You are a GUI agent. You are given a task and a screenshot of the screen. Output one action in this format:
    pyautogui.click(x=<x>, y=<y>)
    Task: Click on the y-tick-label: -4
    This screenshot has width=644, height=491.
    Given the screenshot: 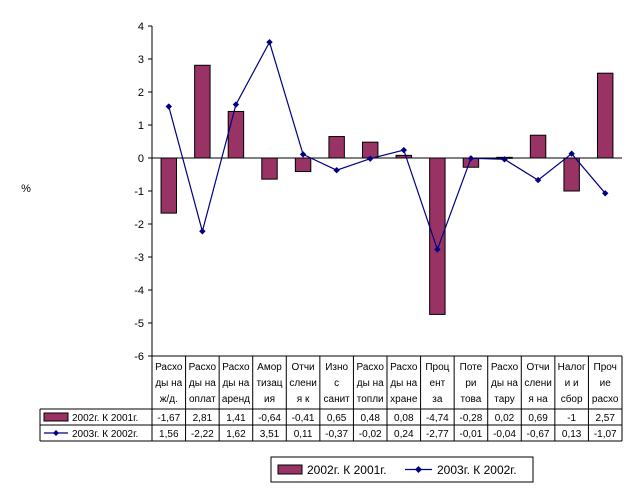 What is the action you would take?
    pyautogui.click(x=139, y=291)
    